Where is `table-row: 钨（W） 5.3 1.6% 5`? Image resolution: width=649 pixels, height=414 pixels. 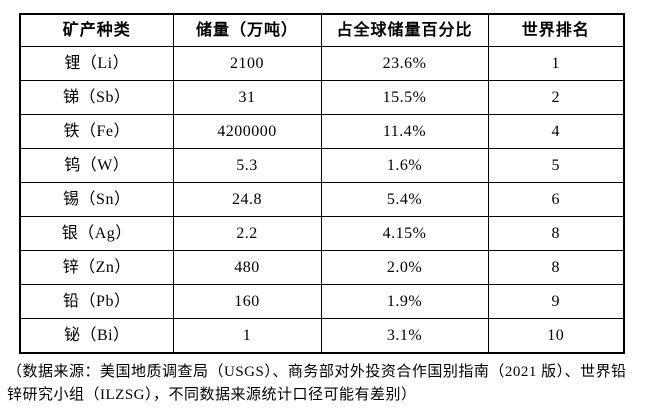
table-row: 钨（W） 5.3 1.6% 5 is located at coordinates (322, 165).